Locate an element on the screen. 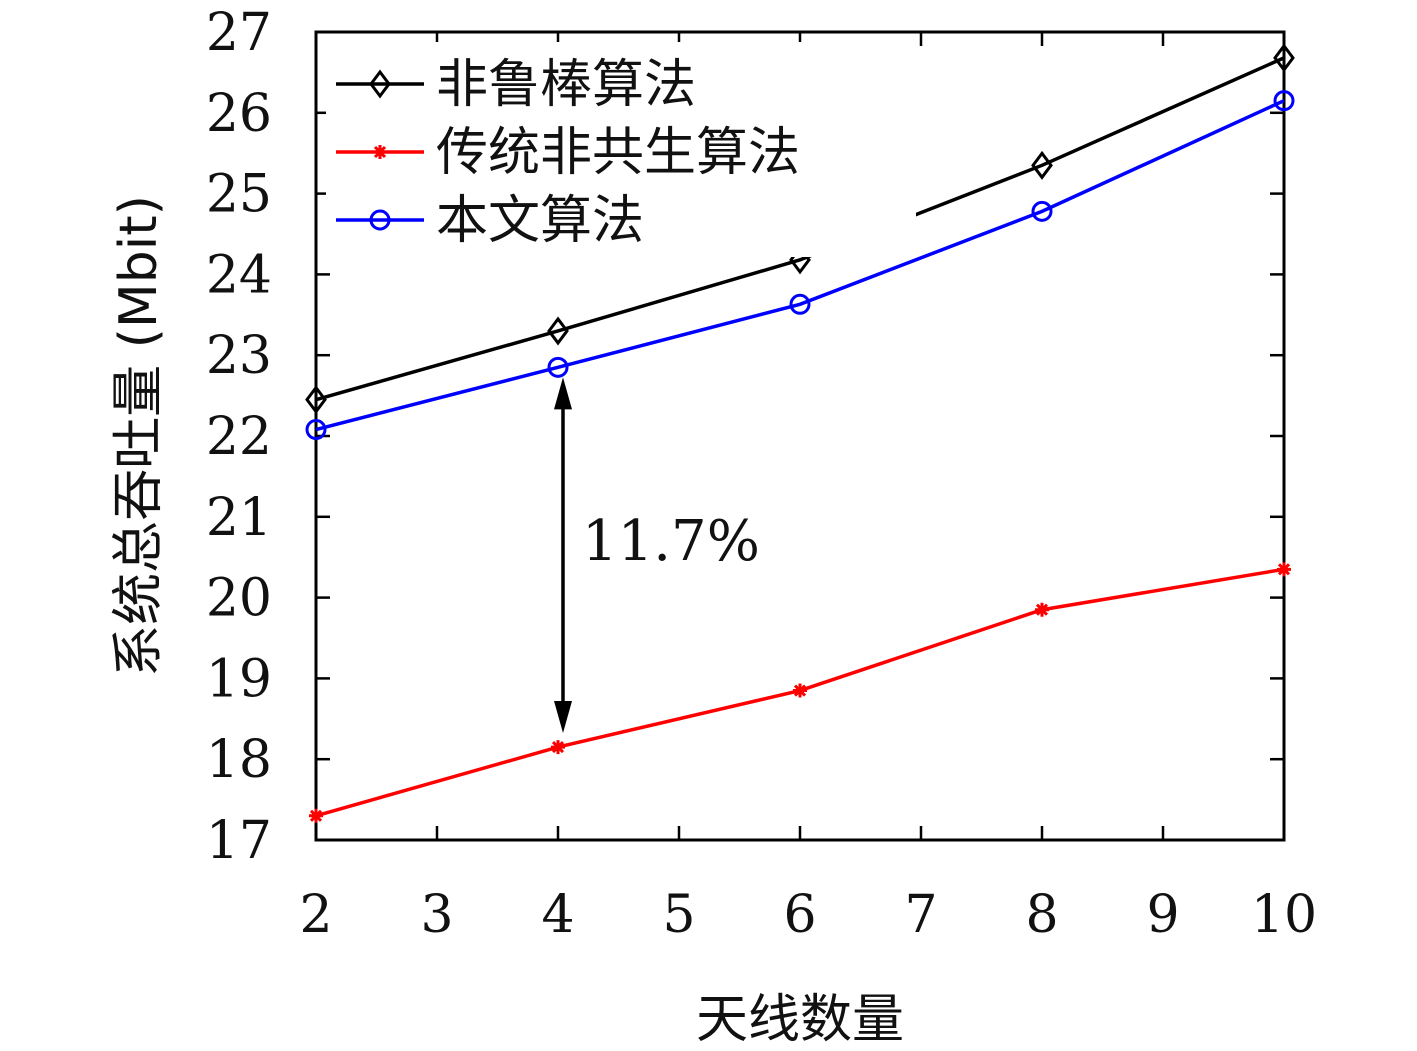 Image resolution: width=1417 pixels, height=1051 pixels. legend-label: 本文算法 is located at coordinates (540, 221).